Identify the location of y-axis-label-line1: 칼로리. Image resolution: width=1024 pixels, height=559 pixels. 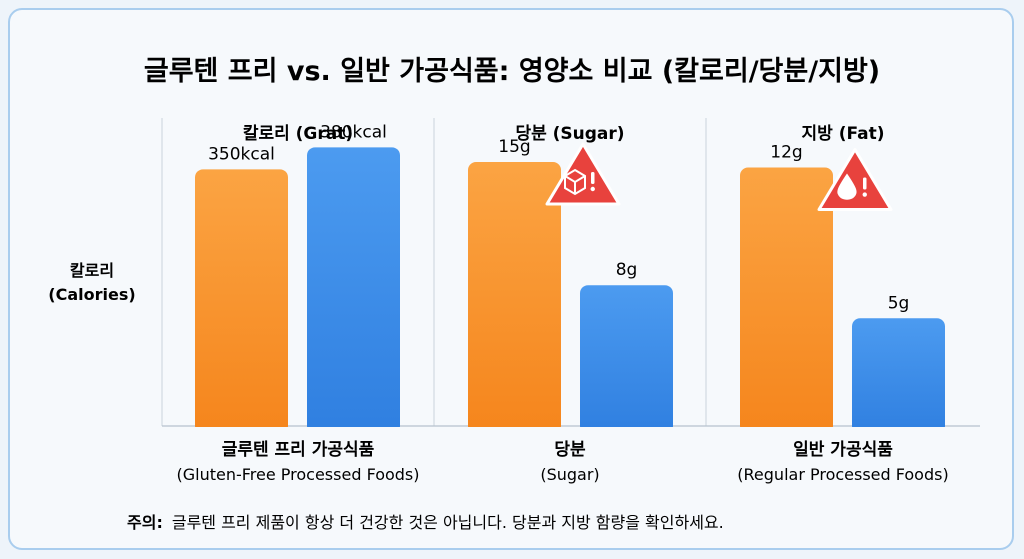
(92, 270).